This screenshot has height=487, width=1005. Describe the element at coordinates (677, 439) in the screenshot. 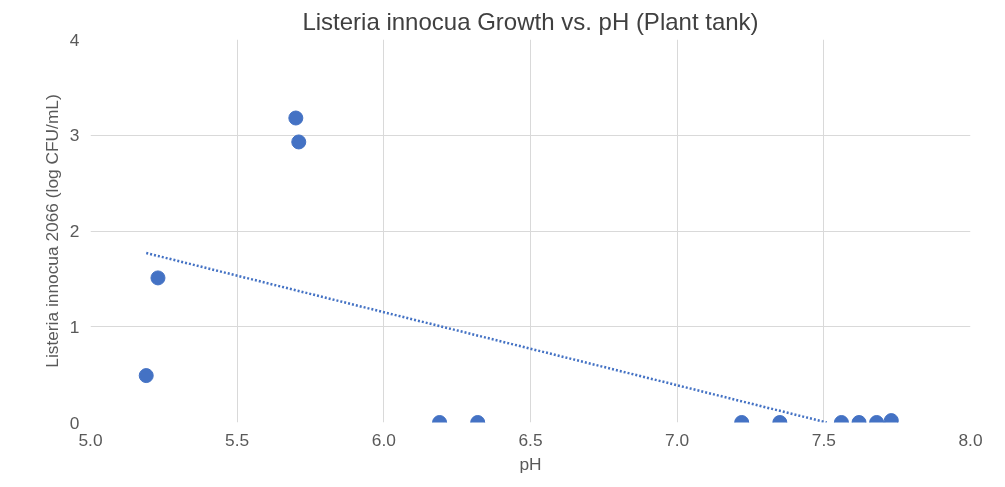

I see `x-tick-label: 7.0` at that location.